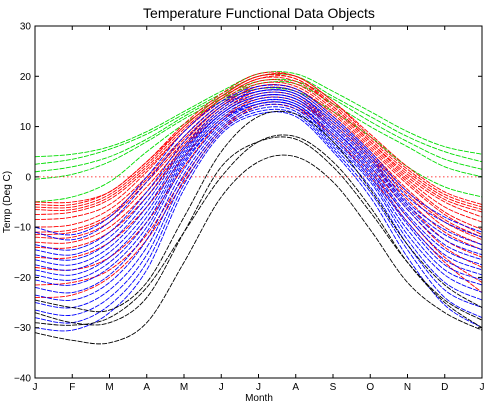  I want to click on x-axis-label: Month, so click(259, 398).